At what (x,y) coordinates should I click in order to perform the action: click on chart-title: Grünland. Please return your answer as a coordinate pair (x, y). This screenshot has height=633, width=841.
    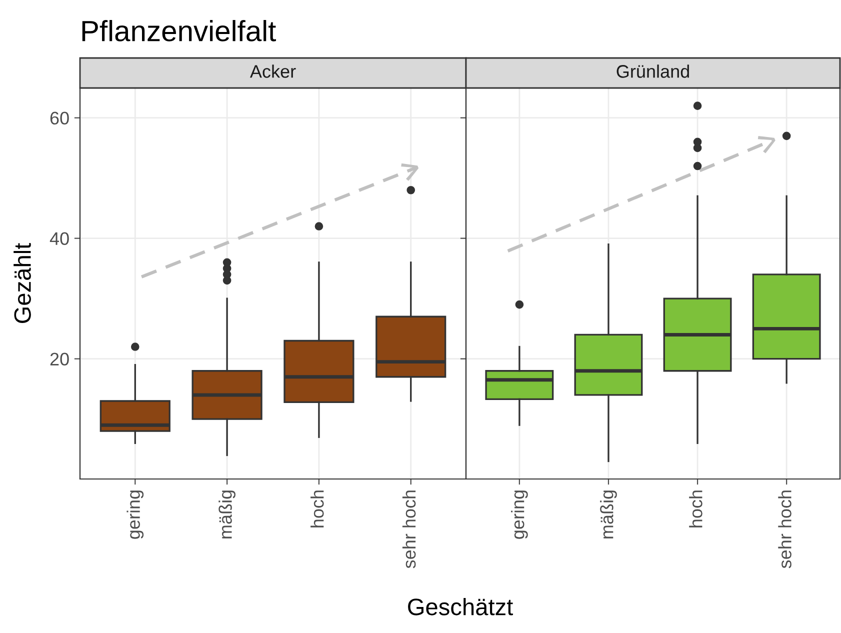
    Looking at the image, I should click on (652, 71).